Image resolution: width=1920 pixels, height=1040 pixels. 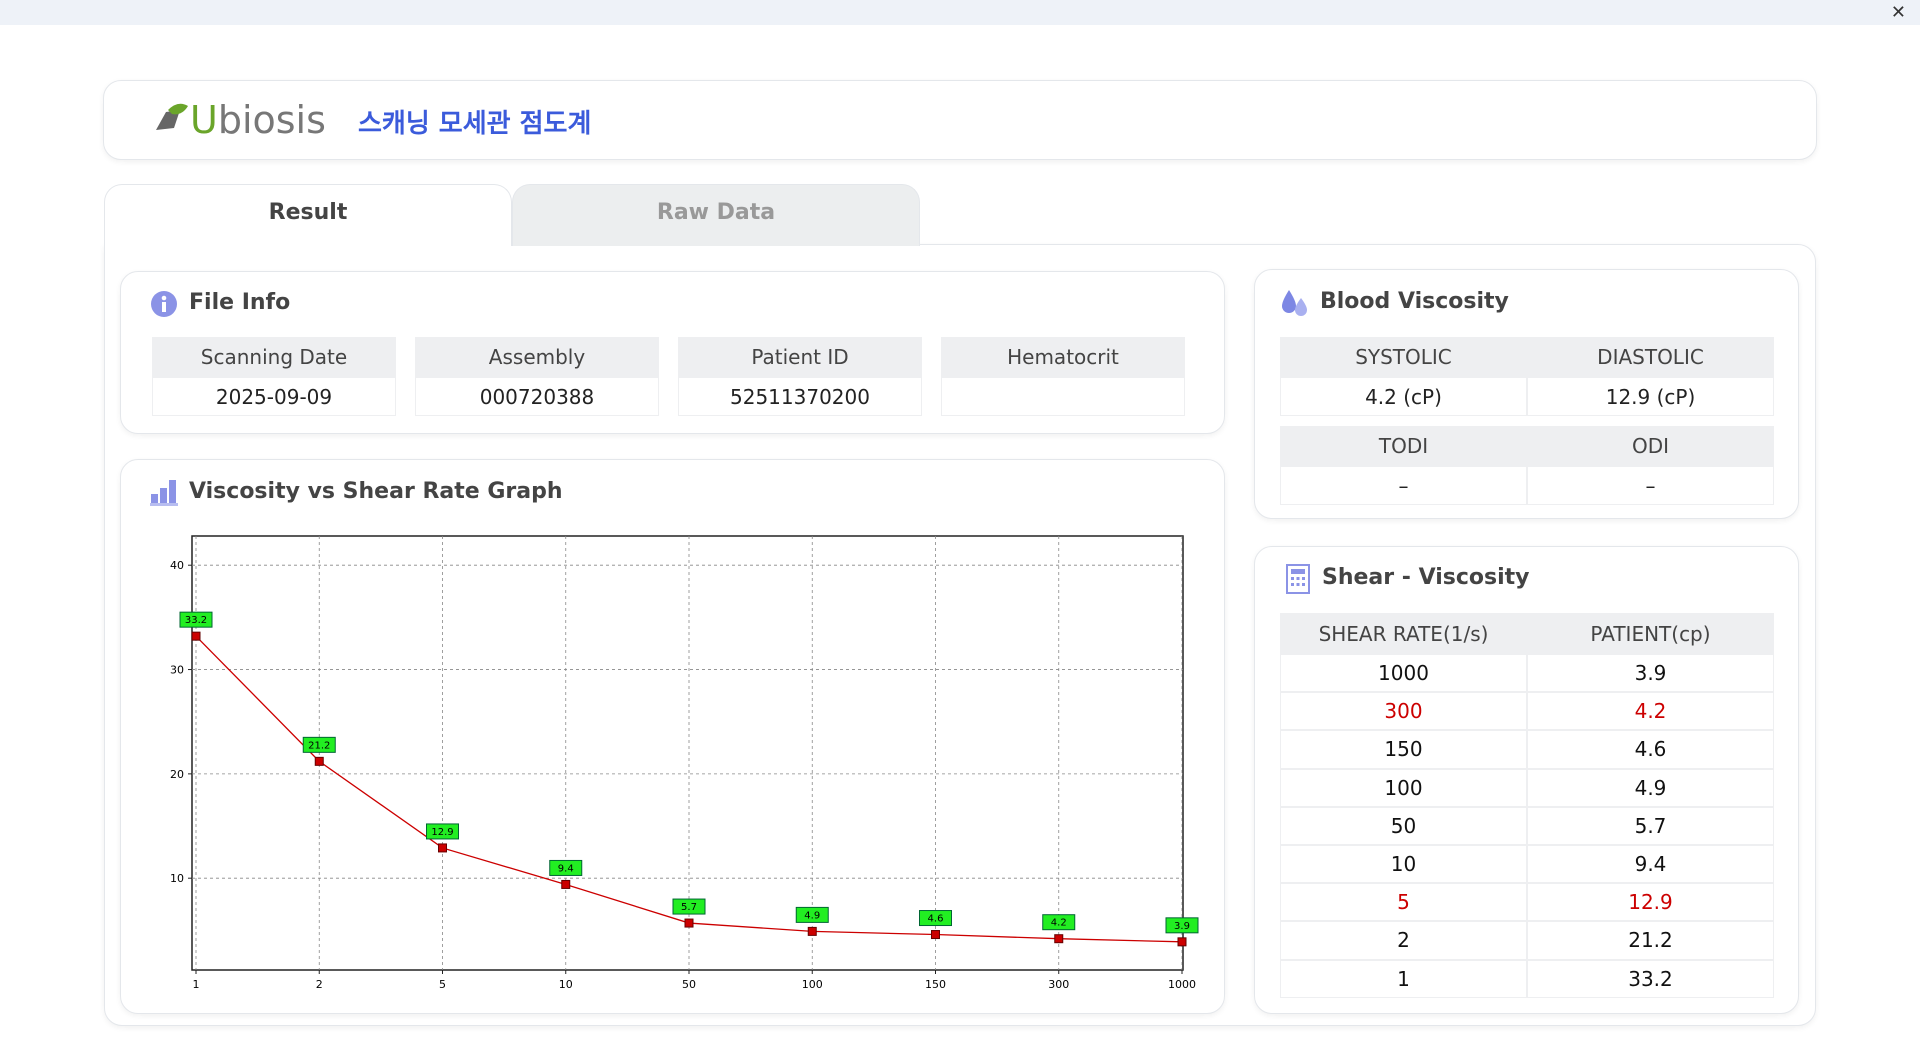 What do you see at coordinates (177, 670) in the screenshot?
I see `y-tick-label: 30` at bounding box center [177, 670].